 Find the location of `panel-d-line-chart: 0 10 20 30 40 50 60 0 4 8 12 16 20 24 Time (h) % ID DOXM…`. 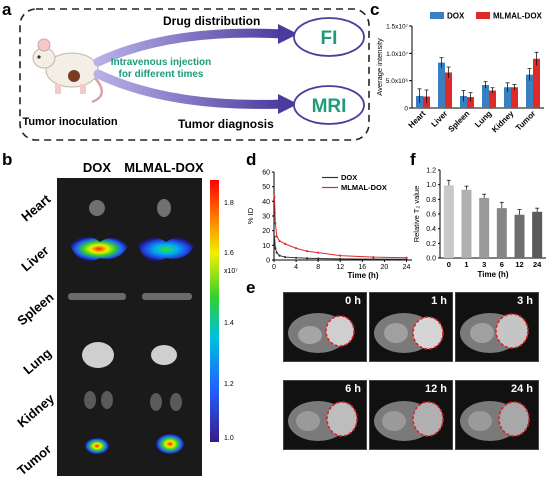

panel-d-line-chart: 0 10 20 30 40 50 60 0 4 8 12 16 20 24 Time (h) % ID DOXM… is located at coordinates (329, 225).